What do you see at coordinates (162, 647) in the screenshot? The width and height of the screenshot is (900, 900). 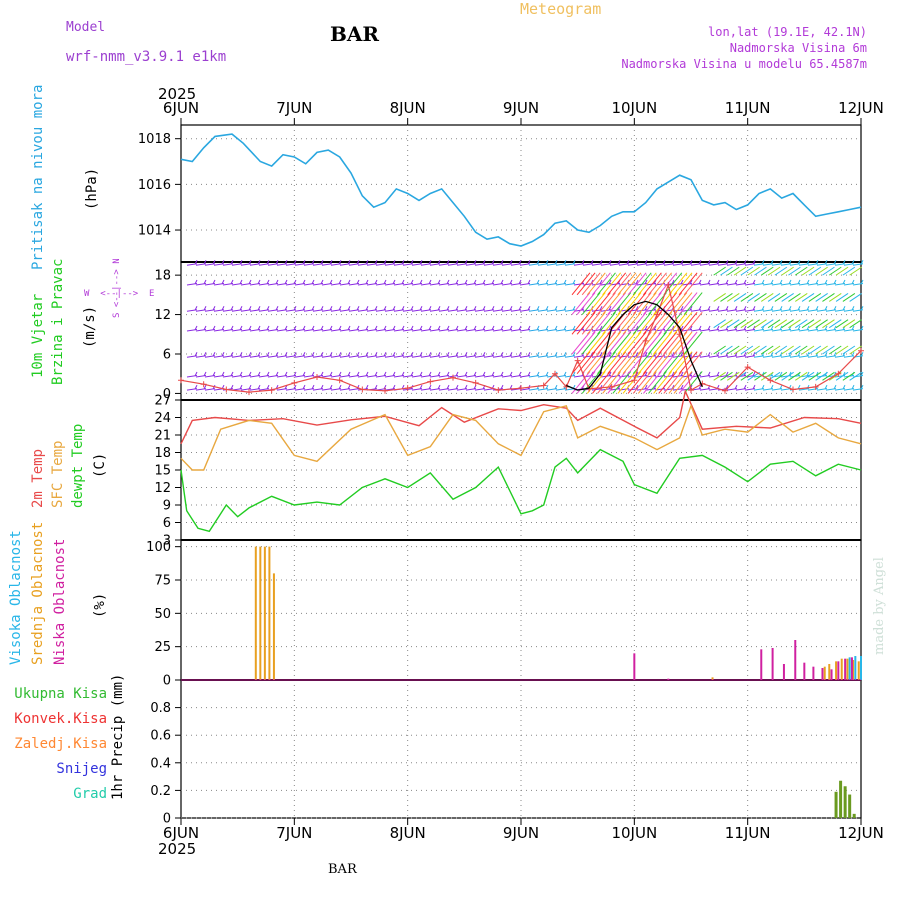 I see `ytick-label-cloud: 25` at bounding box center [162, 647].